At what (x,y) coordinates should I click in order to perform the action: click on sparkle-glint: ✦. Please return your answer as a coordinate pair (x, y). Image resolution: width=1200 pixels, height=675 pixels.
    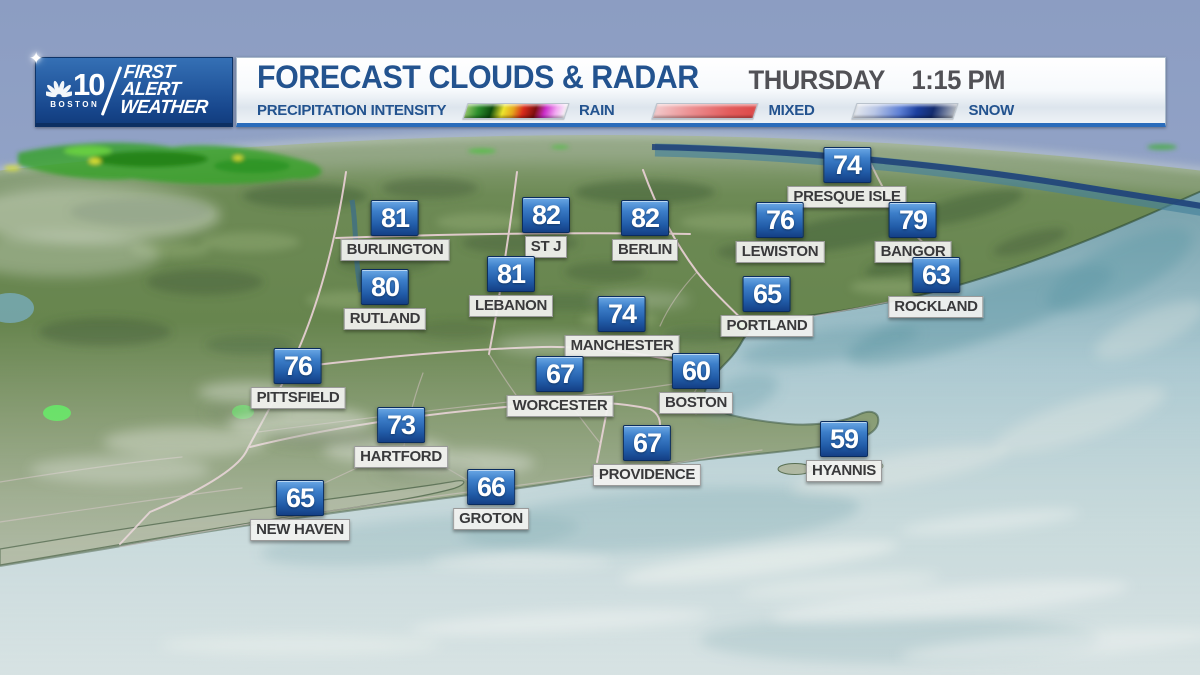
    Looking at the image, I should click on (36, 58).